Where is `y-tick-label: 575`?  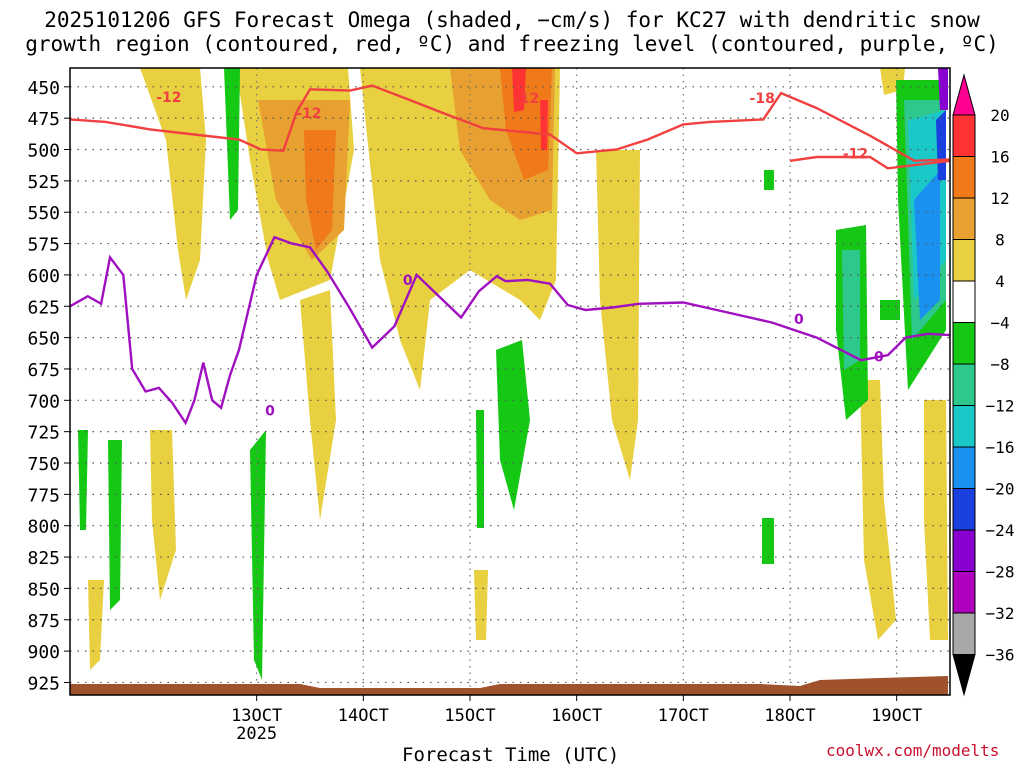
y-tick-label: 575 is located at coordinates (43, 245).